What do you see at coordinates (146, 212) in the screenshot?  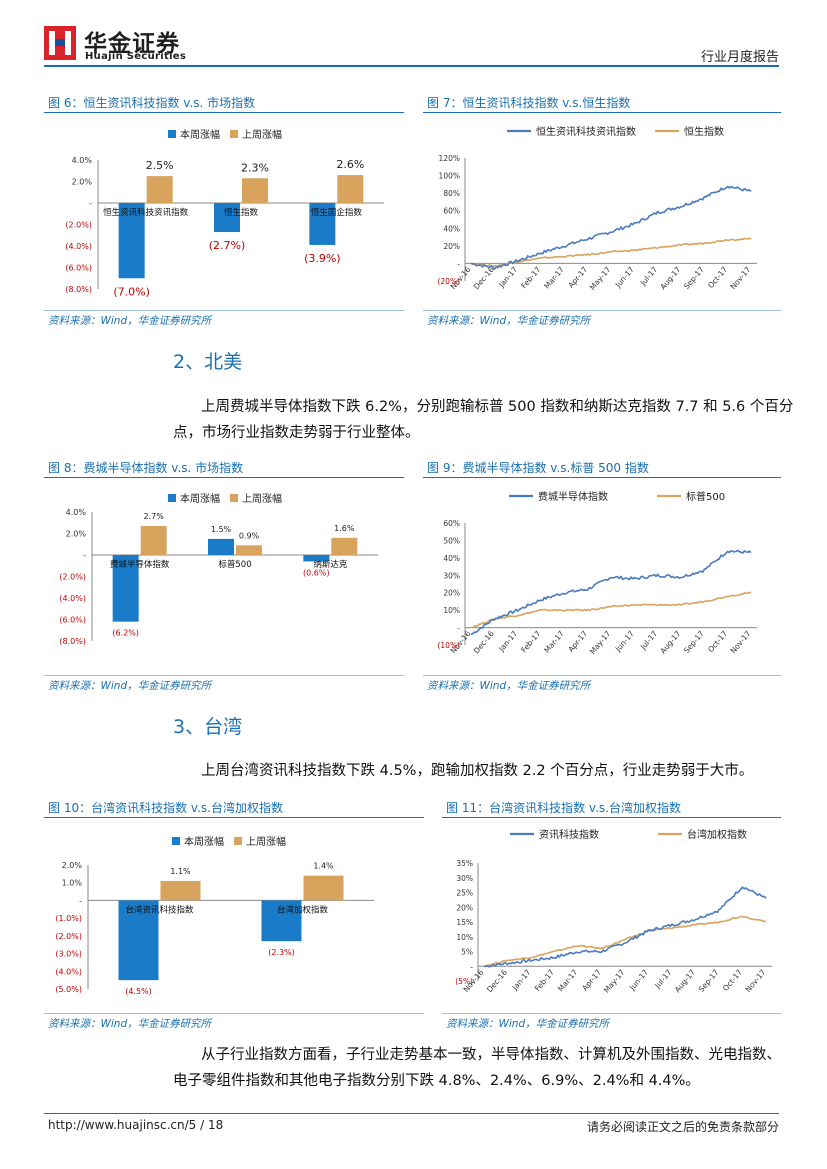 I see `category-label: 恒生资讯科技资讯指数` at bounding box center [146, 212].